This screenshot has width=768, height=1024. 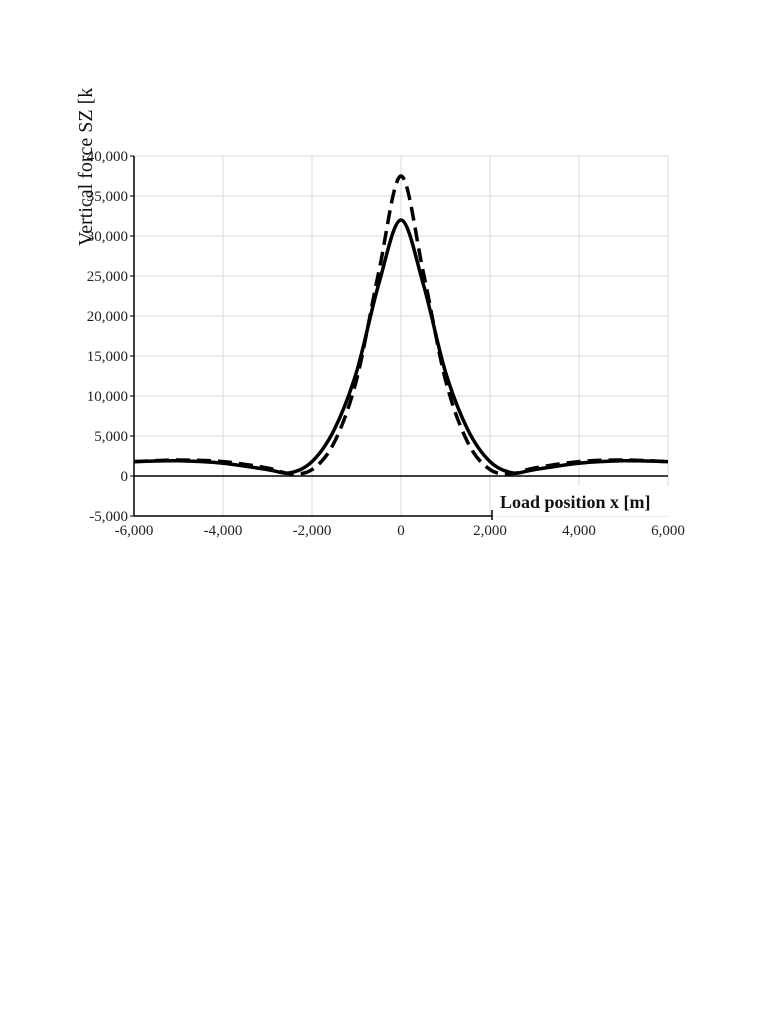 I want to click on xlabel-background, so click(x=587, y=501).